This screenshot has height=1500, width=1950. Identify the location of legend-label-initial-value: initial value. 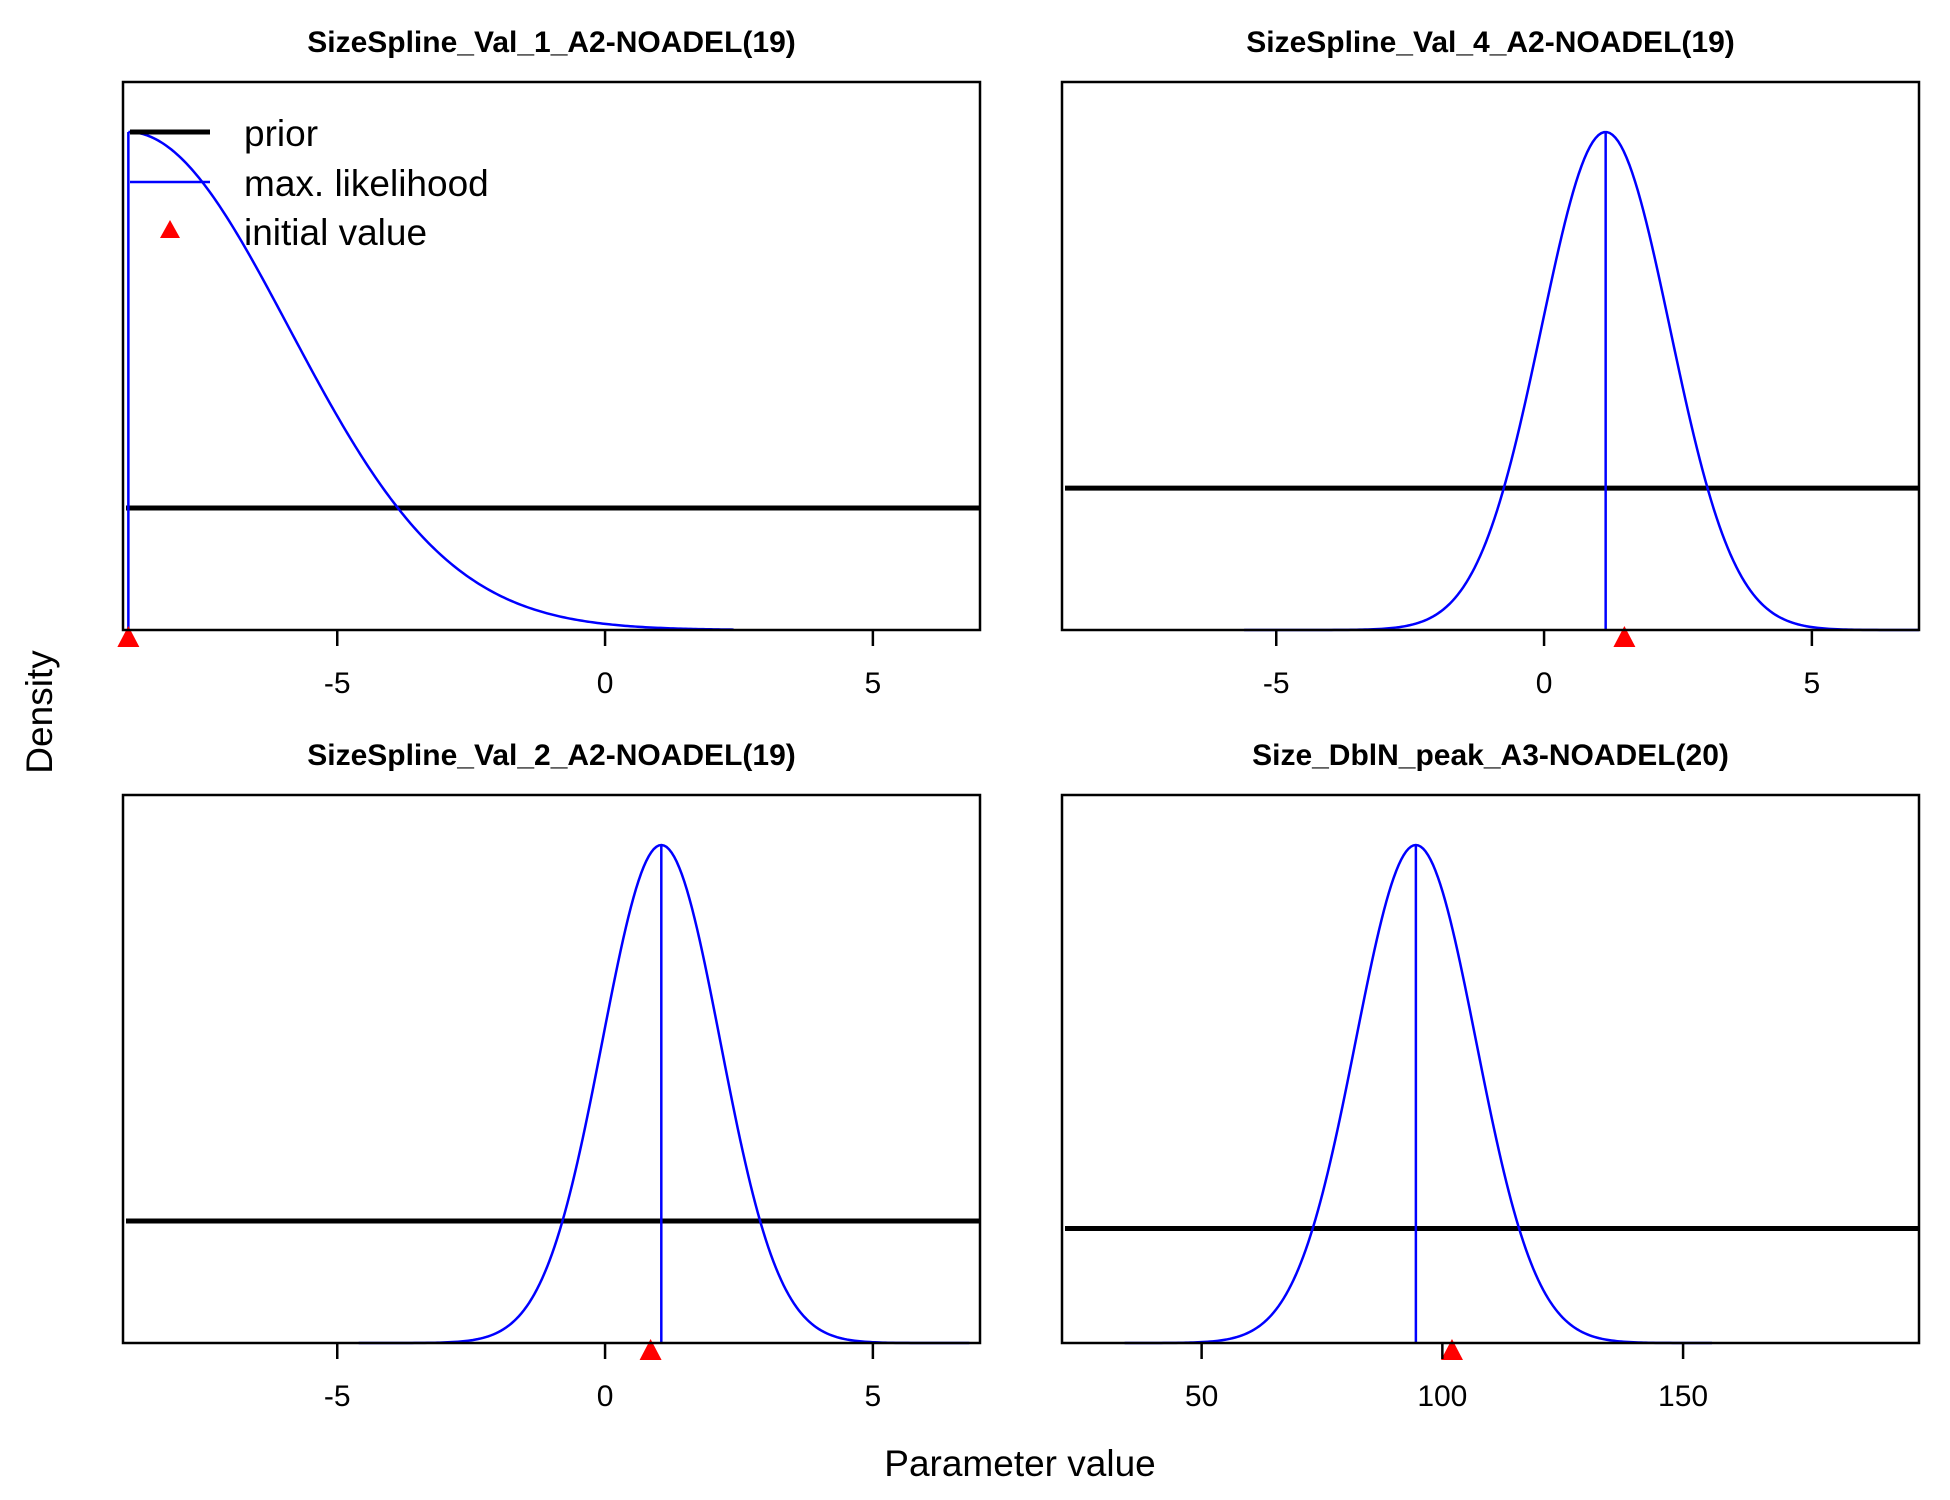
(335, 232).